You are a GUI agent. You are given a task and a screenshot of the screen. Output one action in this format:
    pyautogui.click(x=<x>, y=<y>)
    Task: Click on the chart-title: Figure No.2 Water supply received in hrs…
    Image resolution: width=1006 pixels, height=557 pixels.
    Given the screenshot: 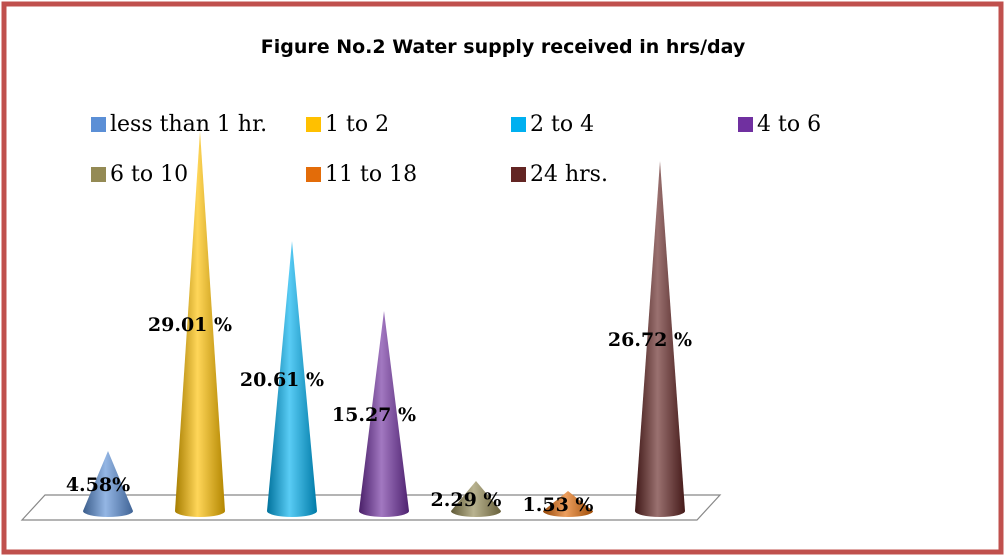 What is the action you would take?
    pyautogui.click(x=503, y=47)
    